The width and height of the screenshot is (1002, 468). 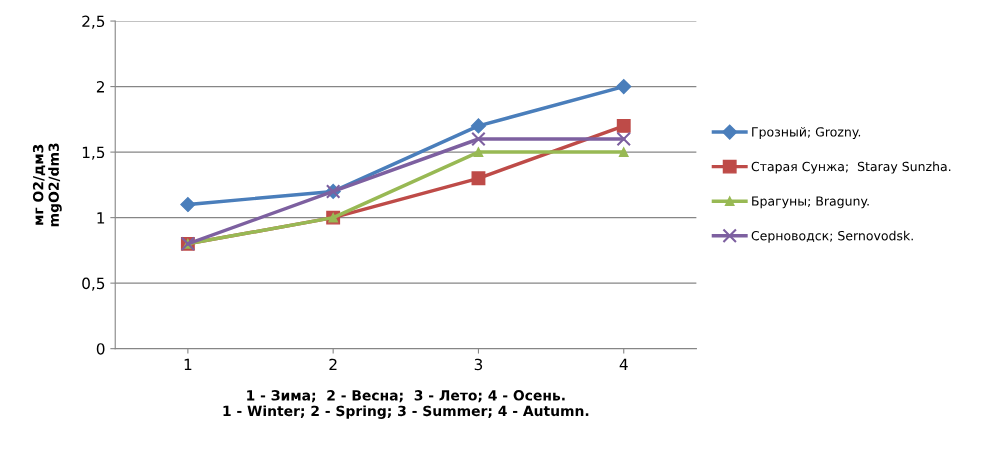 What do you see at coordinates (832, 236) in the screenshot?
I see `legend-label: Серноводск; Sernovodsk.` at bounding box center [832, 236].